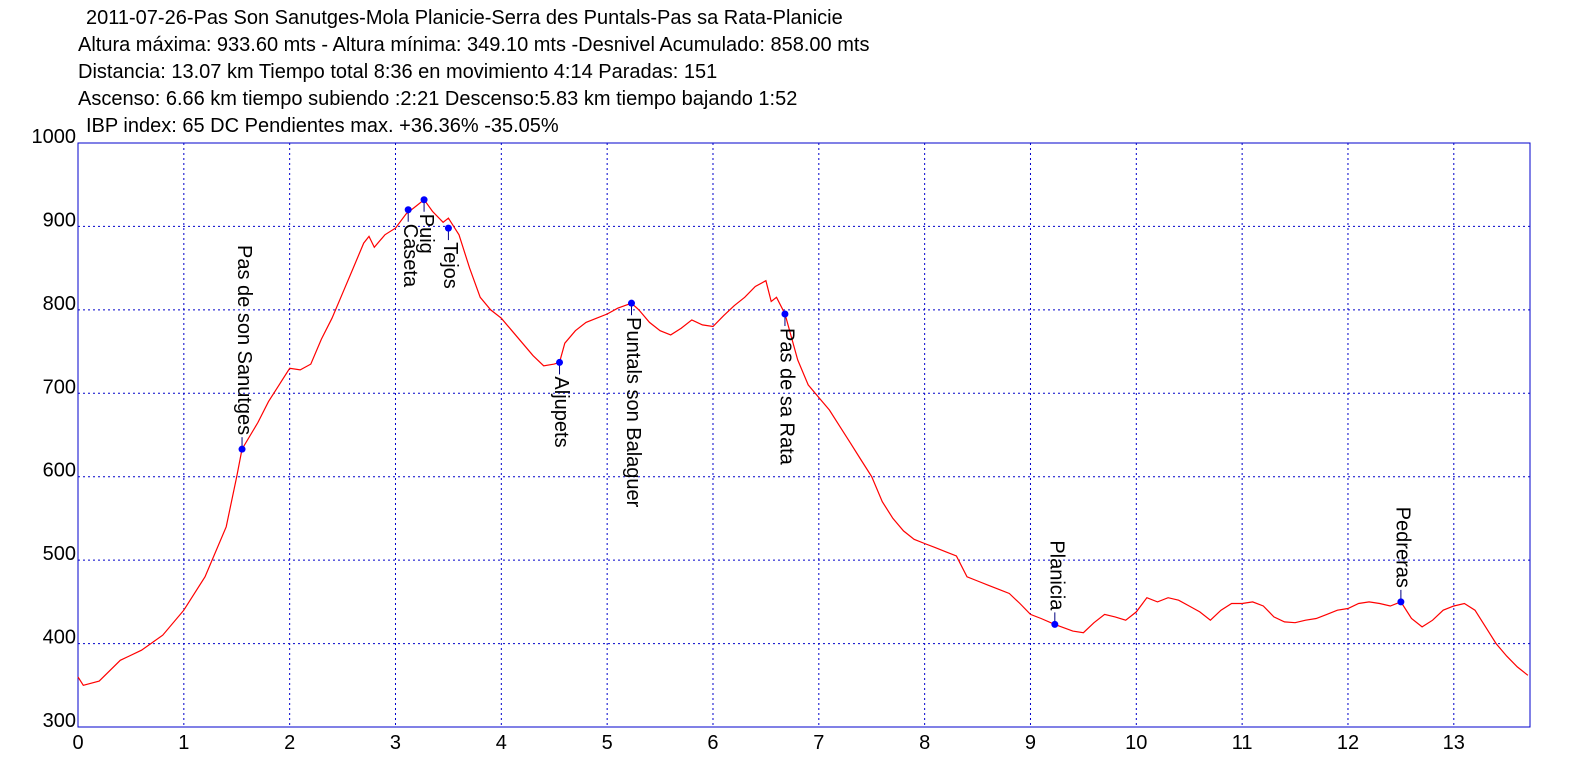 The image size is (1596, 783). Describe the element at coordinates (818, 743) in the screenshot. I see `x-tick-label: 7` at that location.